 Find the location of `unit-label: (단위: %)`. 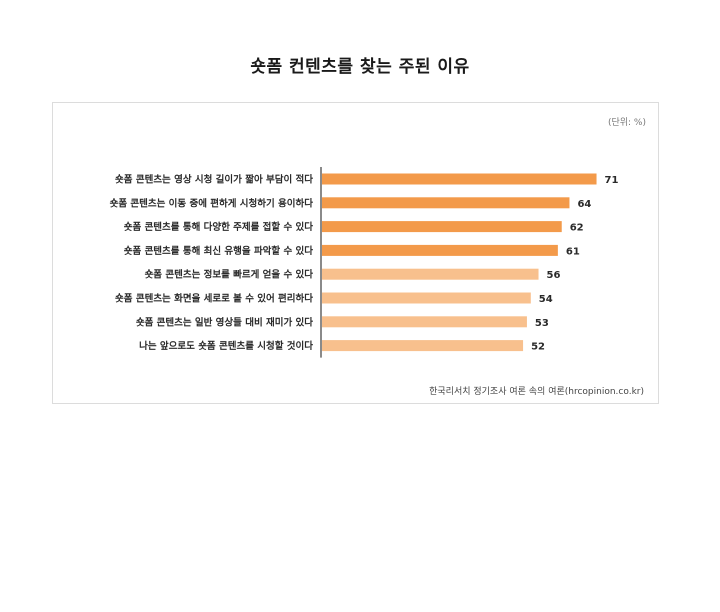

unit-label: (단위: %) is located at coordinates (626, 123).